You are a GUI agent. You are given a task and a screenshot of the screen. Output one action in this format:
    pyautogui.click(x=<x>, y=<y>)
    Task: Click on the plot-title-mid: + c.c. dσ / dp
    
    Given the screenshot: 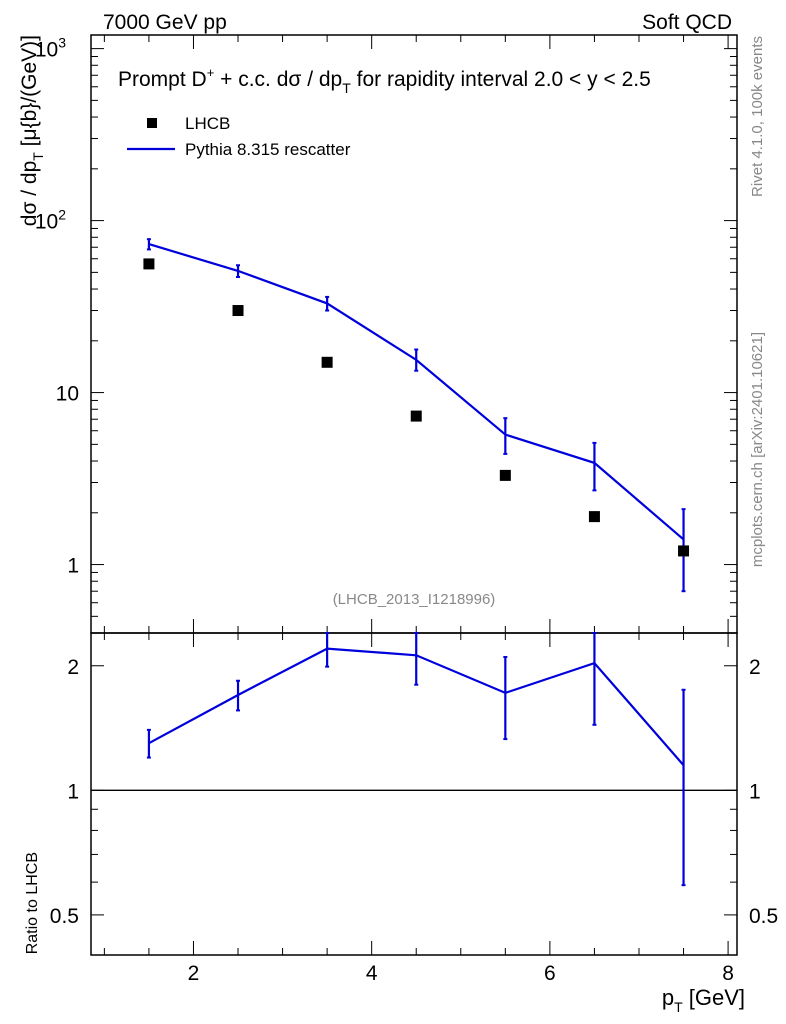 What is the action you would take?
    pyautogui.click(x=278, y=79)
    